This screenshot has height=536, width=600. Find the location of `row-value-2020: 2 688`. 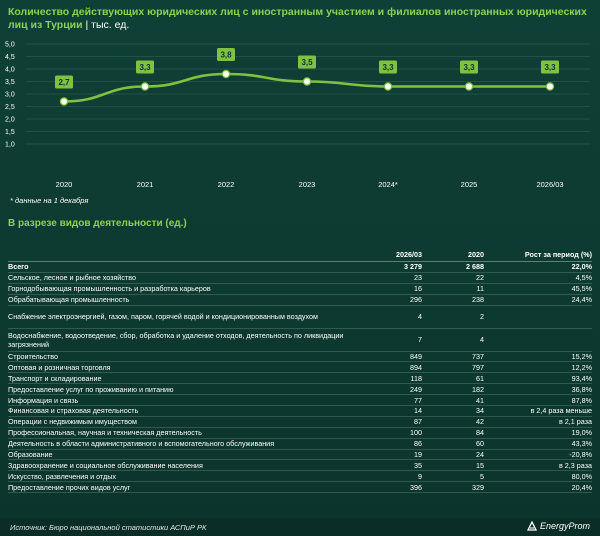

row-value-2020: 2 688 is located at coordinates (475, 267).